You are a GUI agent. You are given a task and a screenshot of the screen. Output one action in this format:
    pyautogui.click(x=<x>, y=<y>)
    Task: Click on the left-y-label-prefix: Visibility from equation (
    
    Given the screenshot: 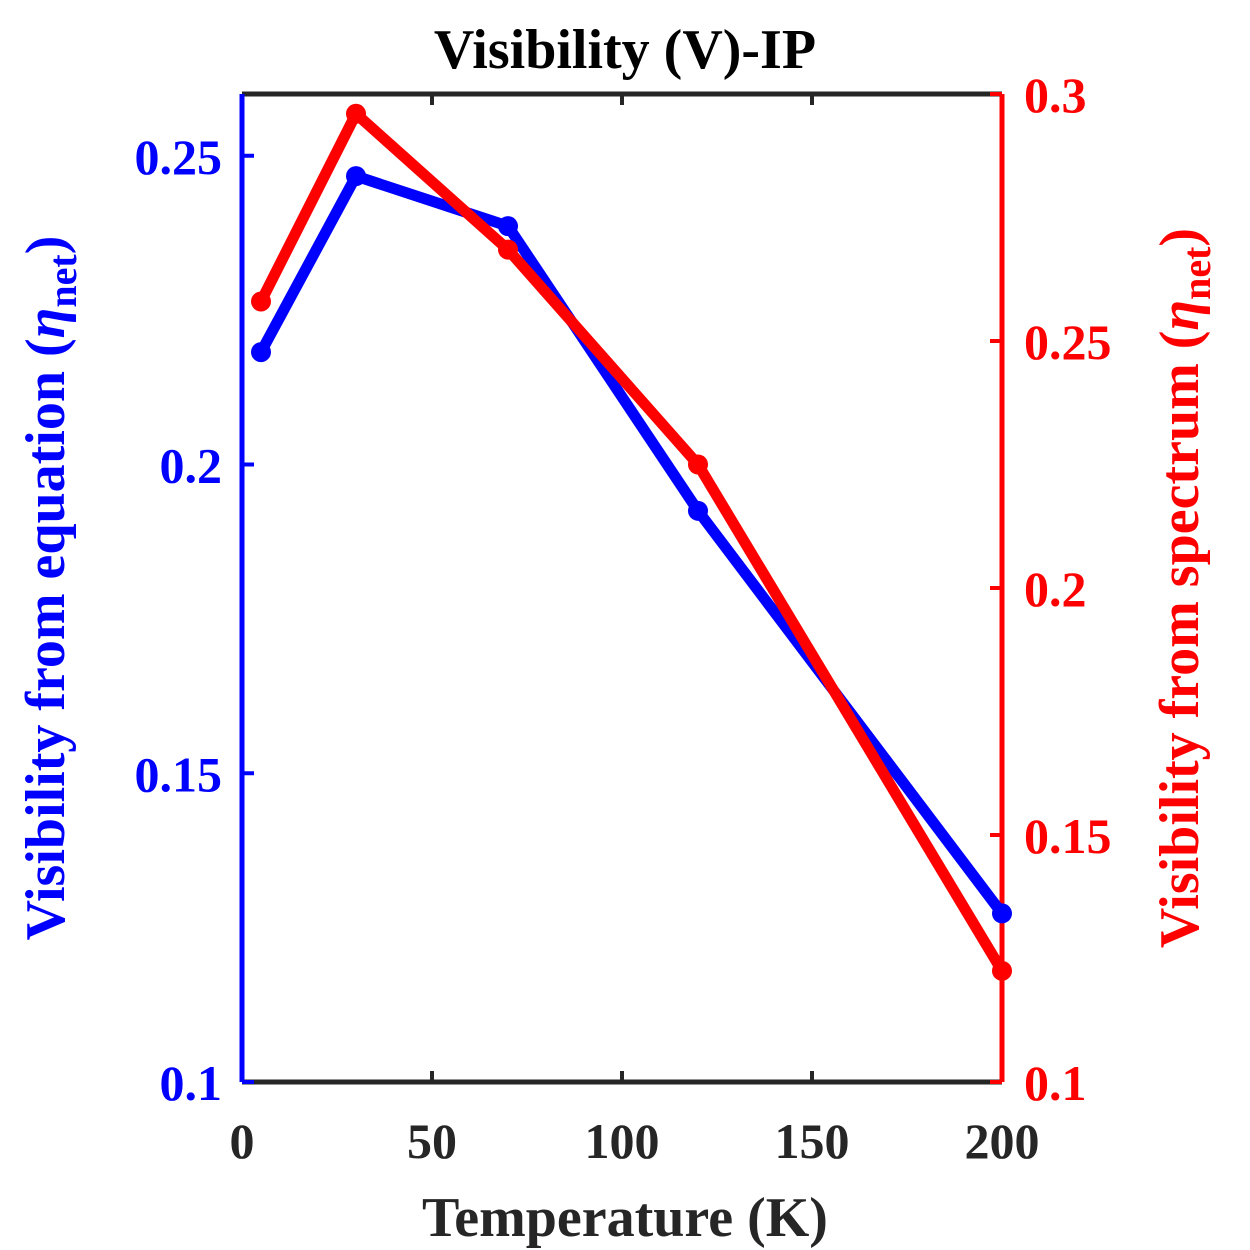 What is the action you would take?
    pyautogui.click(x=46, y=639)
    